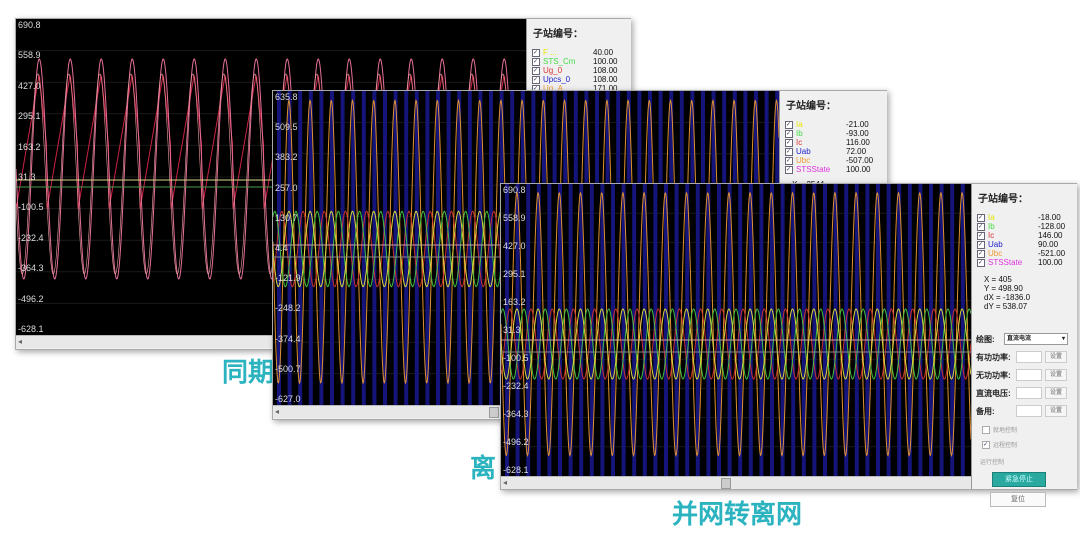 The width and height of the screenshot is (1080, 534). Describe the element at coordinates (29, 55) in the screenshot. I see `y-tick-label: 558.9` at that location.